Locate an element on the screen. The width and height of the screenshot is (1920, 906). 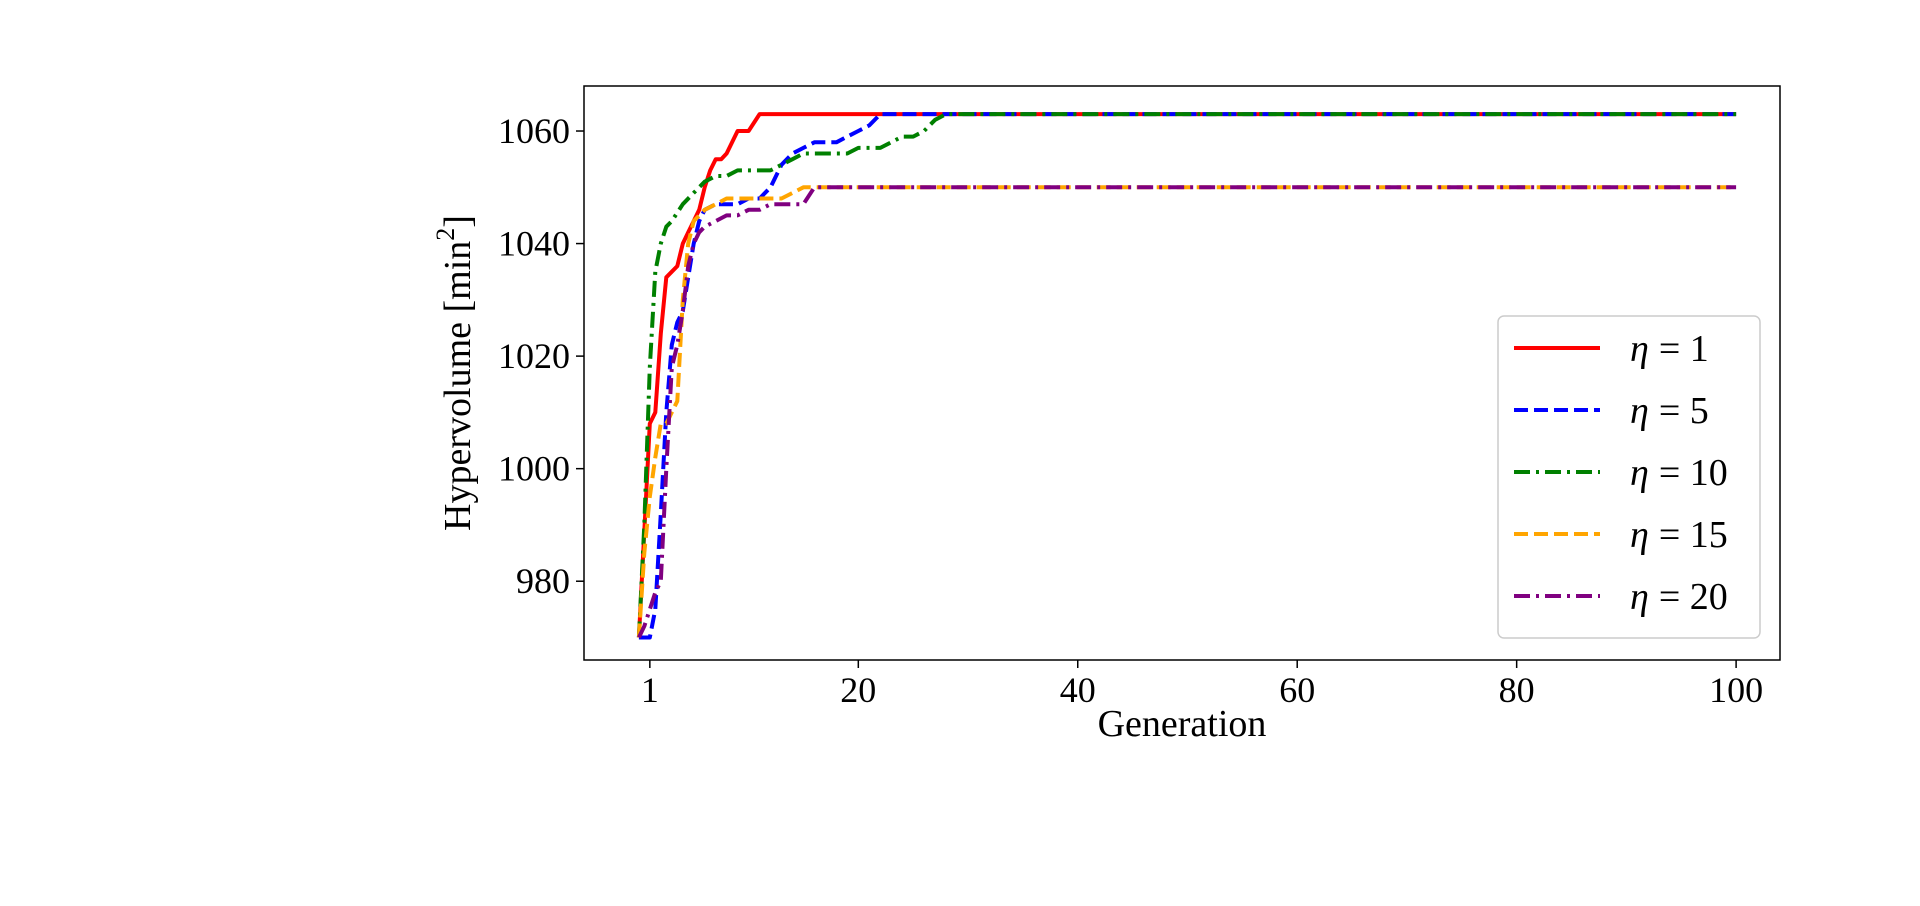
x-tick-label-1: 1 is located at coordinates (650, 690).